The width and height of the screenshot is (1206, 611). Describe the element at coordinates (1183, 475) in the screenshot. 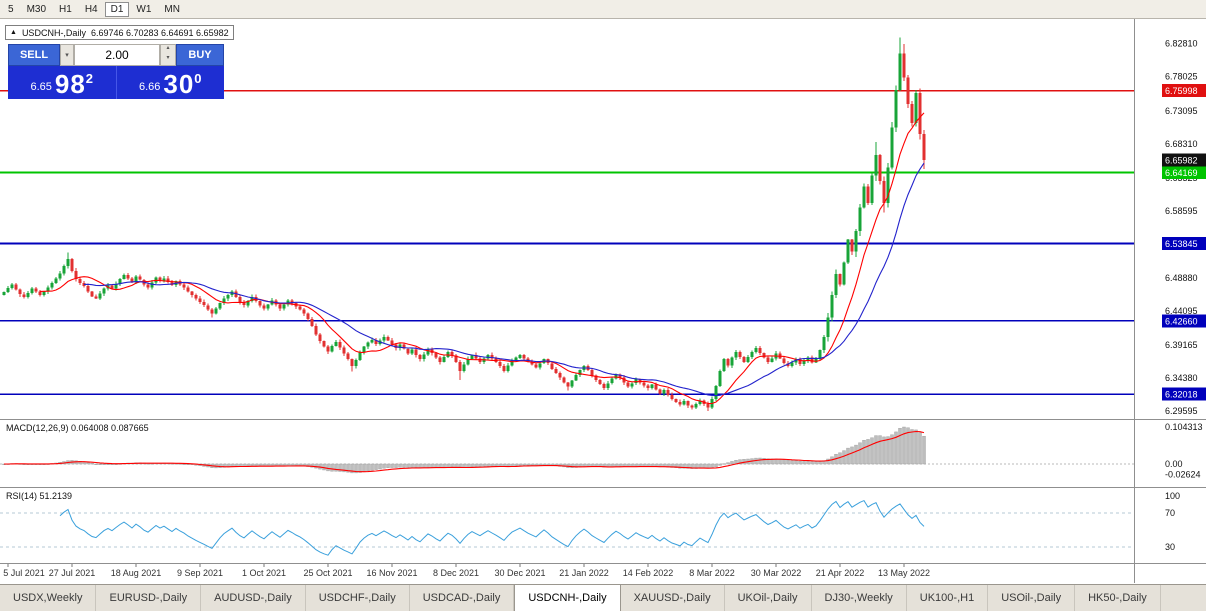

I see `svg-text: -0.02624` at that location.